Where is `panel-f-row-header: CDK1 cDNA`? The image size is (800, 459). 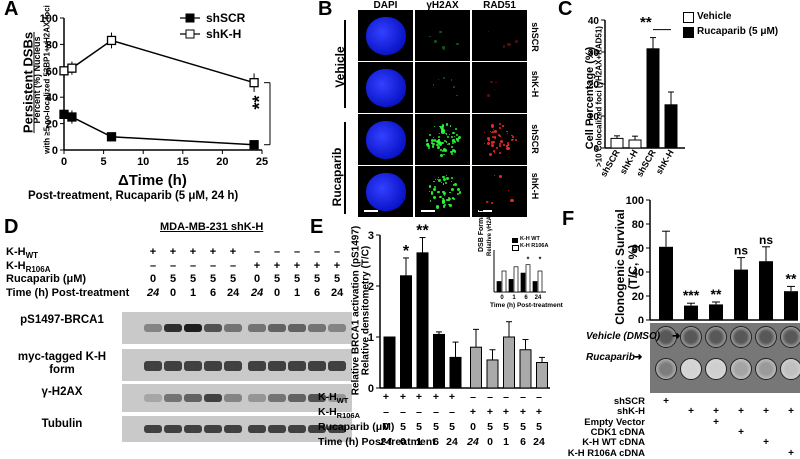 panel-f-row-header: CDK1 cDNA is located at coordinates (617, 432).